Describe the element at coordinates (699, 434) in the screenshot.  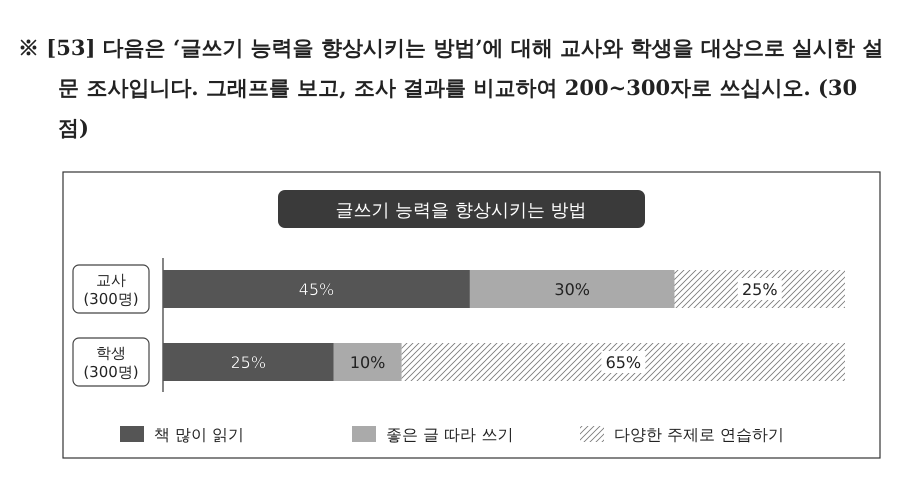
I see `legend-label: 다양한 주제로 연습하기` at that location.